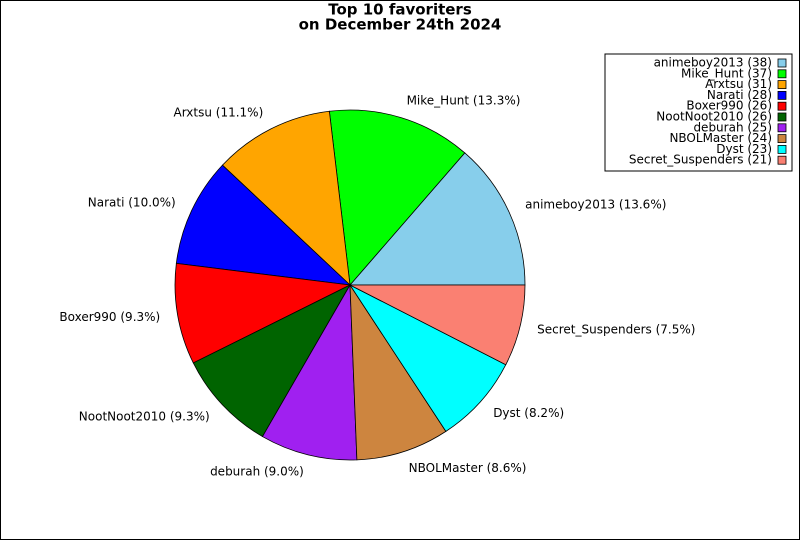 The width and height of the screenshot is (800, 540). I want to click on legend-label: animeboy2013 (38), so click(713, 63).